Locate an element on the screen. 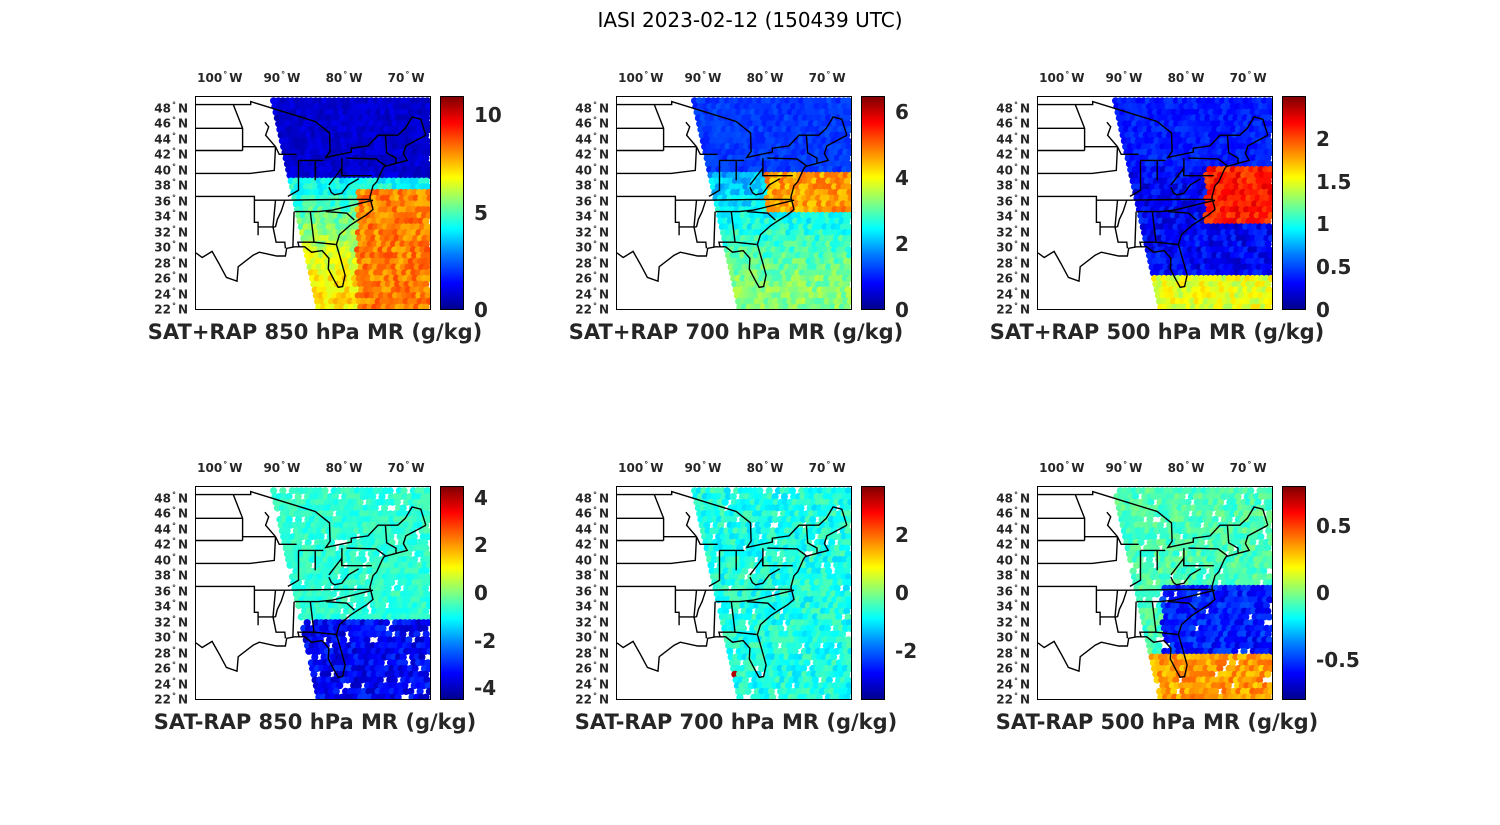 The height and width of the screenshot is (825, 1500). map-area is located at coordinates (313, 593).